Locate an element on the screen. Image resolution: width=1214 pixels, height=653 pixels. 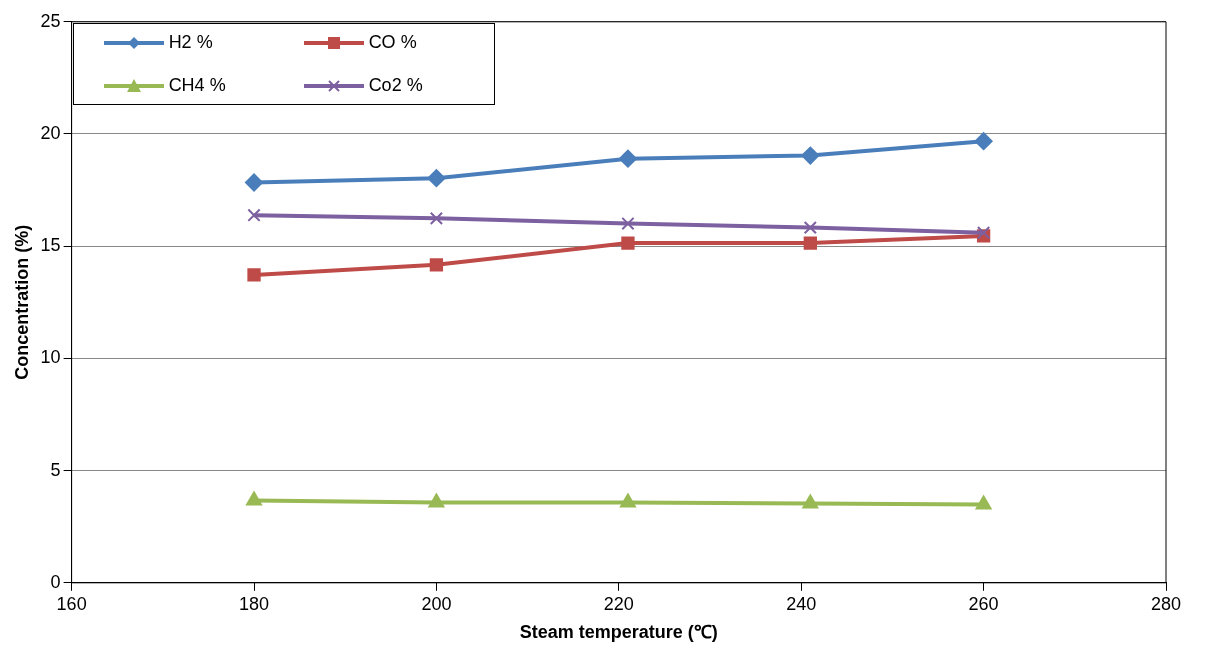
y-tick-label: 5 is located at coordinates (55, 469).